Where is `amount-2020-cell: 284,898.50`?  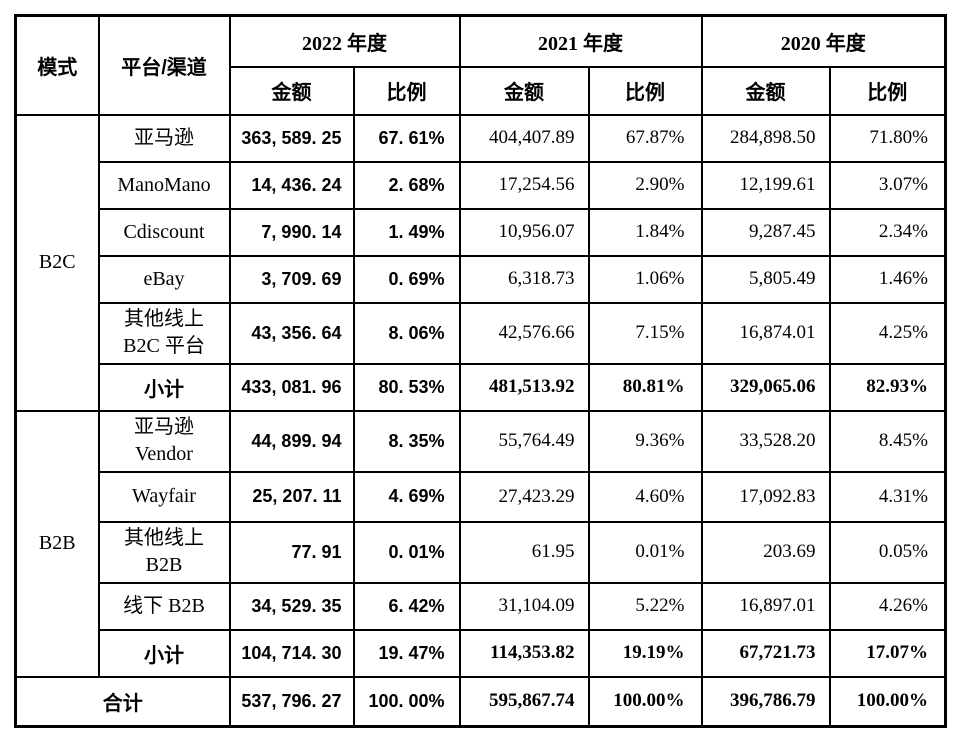 amount-2020-cell: 284,898.50 is located at coordinates (765, 138).